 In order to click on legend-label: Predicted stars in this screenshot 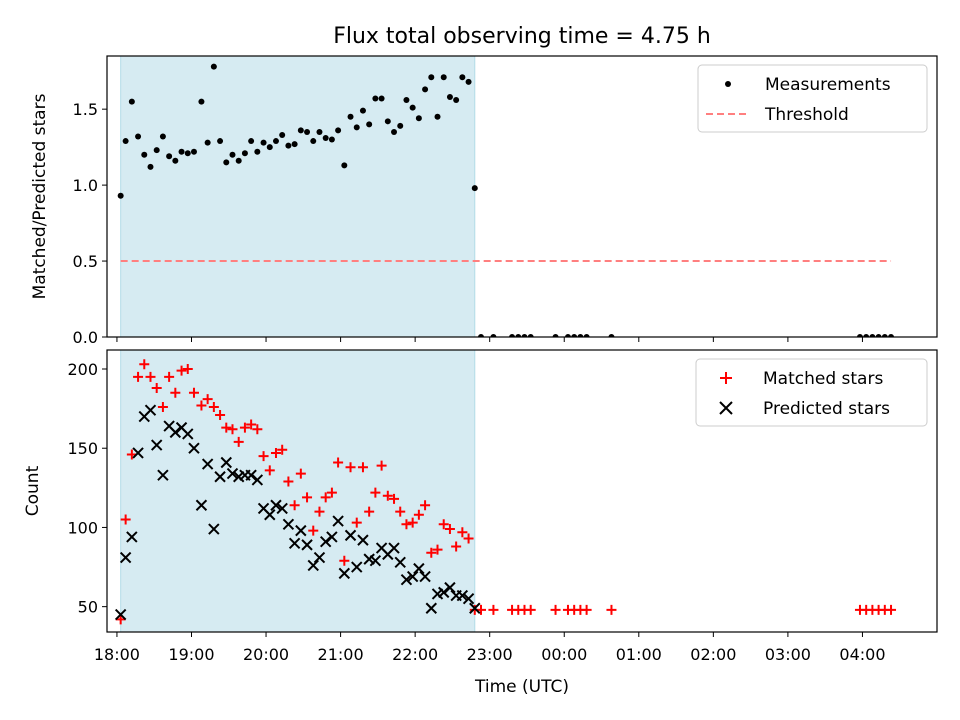, I will do `click(826, 409)`.